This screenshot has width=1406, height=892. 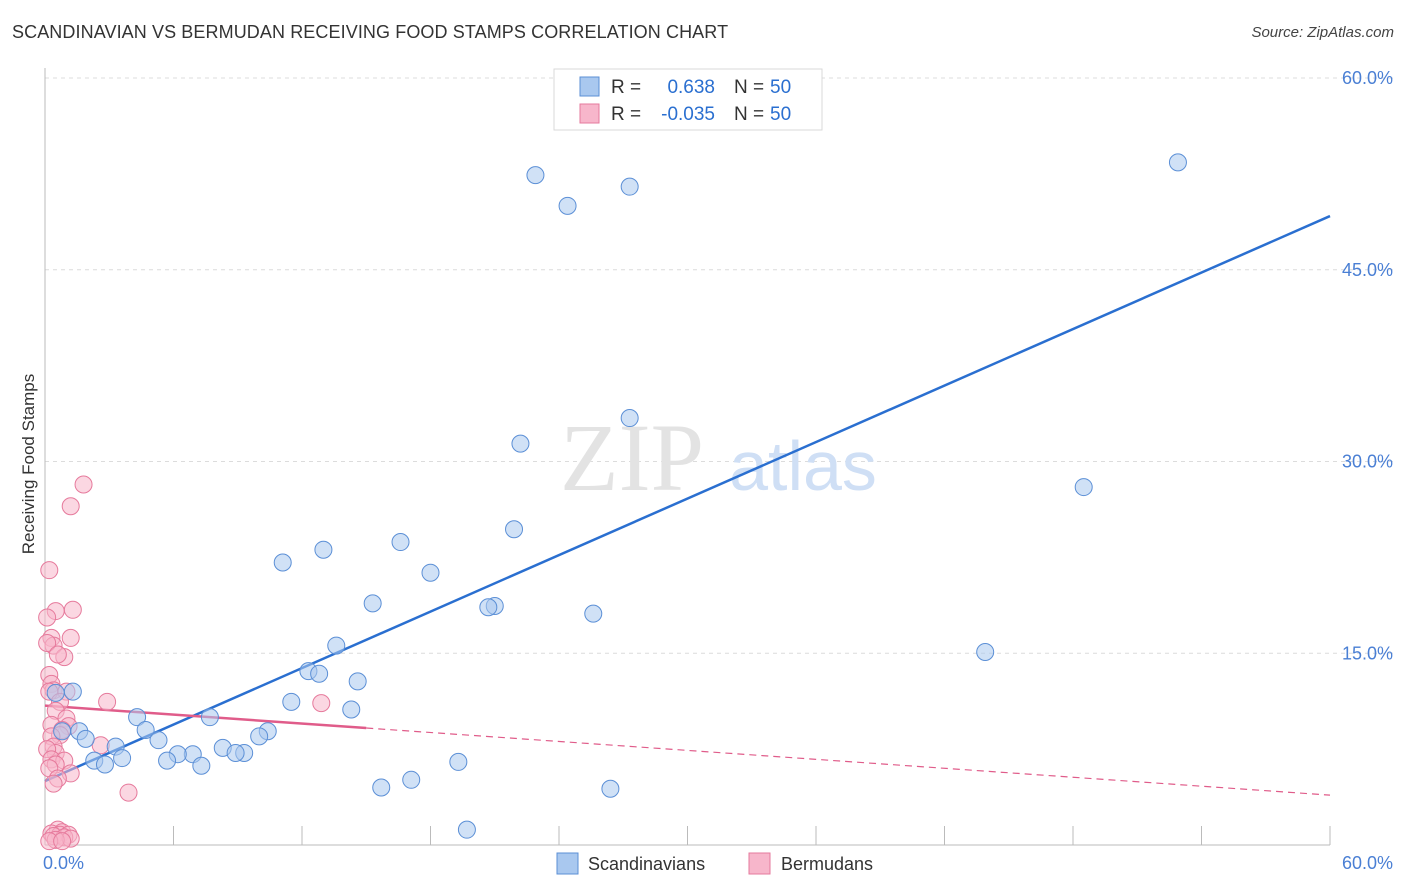 I want to click on bottom-legend: Scandinavians Bermudans, so click(x=714, y=863).